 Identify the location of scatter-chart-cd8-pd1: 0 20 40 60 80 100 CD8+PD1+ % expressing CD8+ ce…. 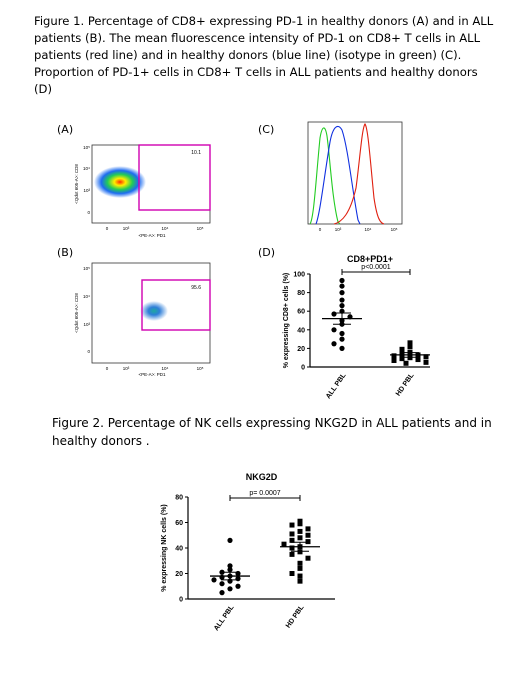
(356, 327).